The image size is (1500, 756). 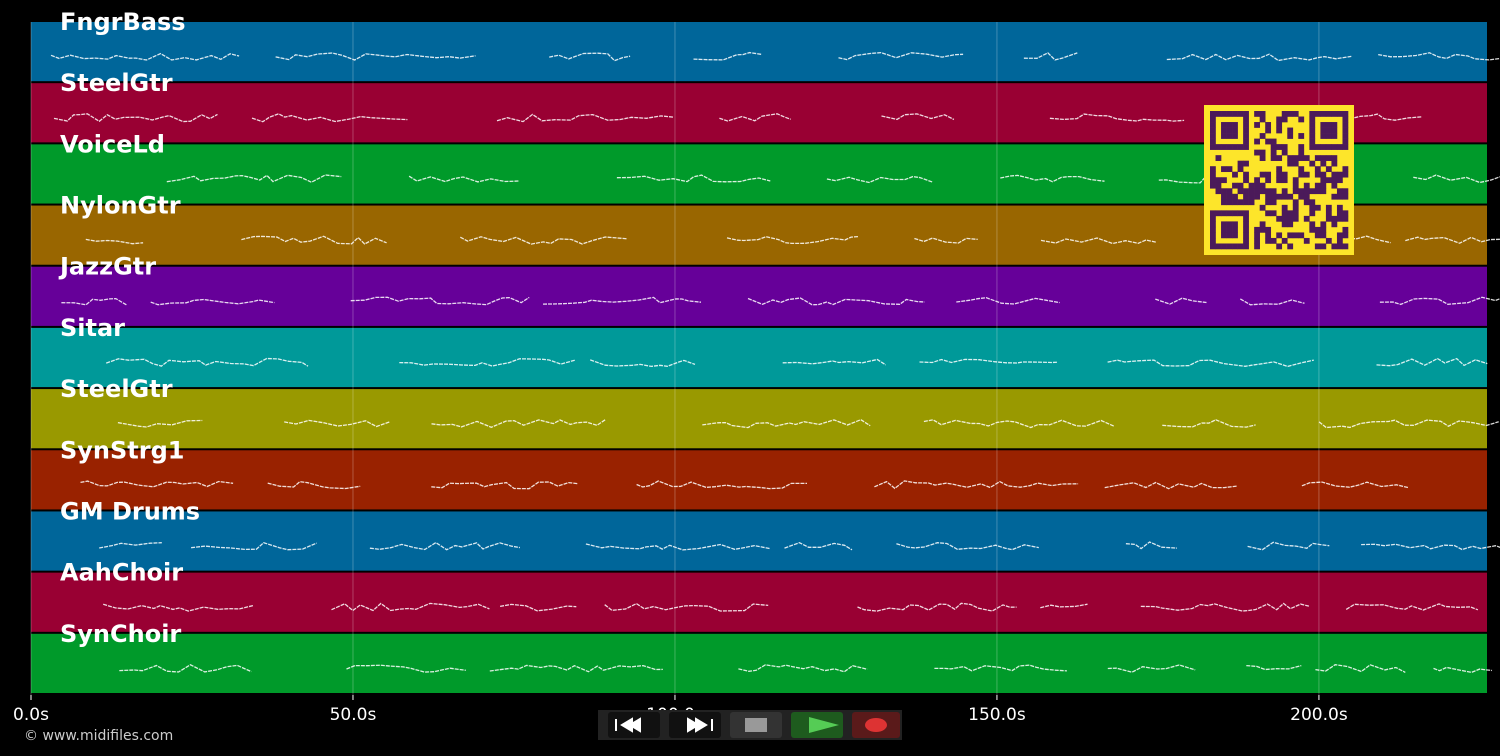 I want to click on rewind-button, so click(x=634, y=725).